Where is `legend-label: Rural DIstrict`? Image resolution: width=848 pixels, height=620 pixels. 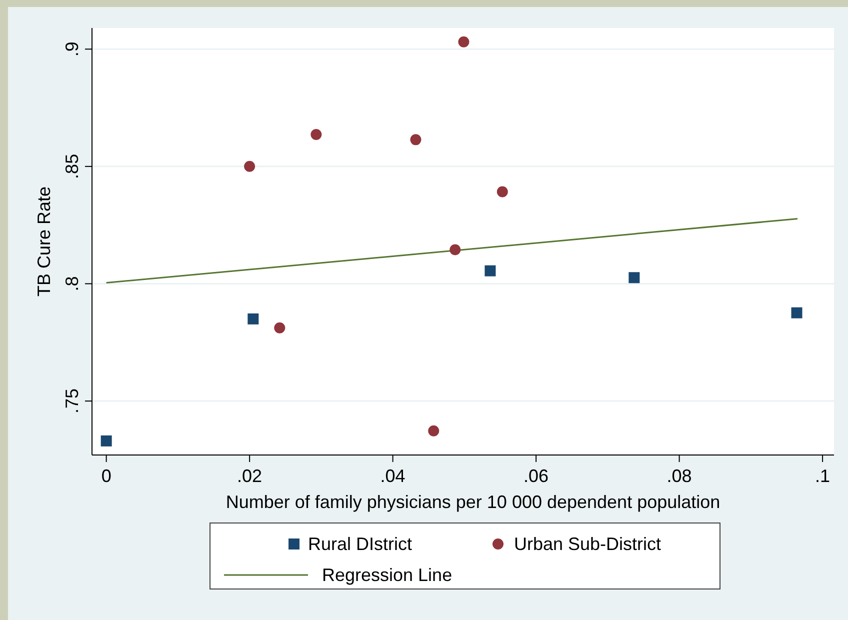
legend-label: Rural DIstrict is located at coordinates (360, 544).